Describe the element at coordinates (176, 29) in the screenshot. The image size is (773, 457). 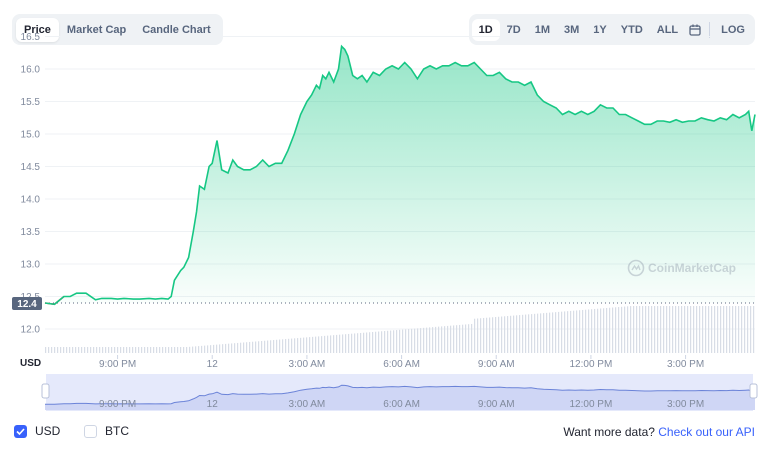
I see `tab-candle-chart: Candle Chart` at that location.